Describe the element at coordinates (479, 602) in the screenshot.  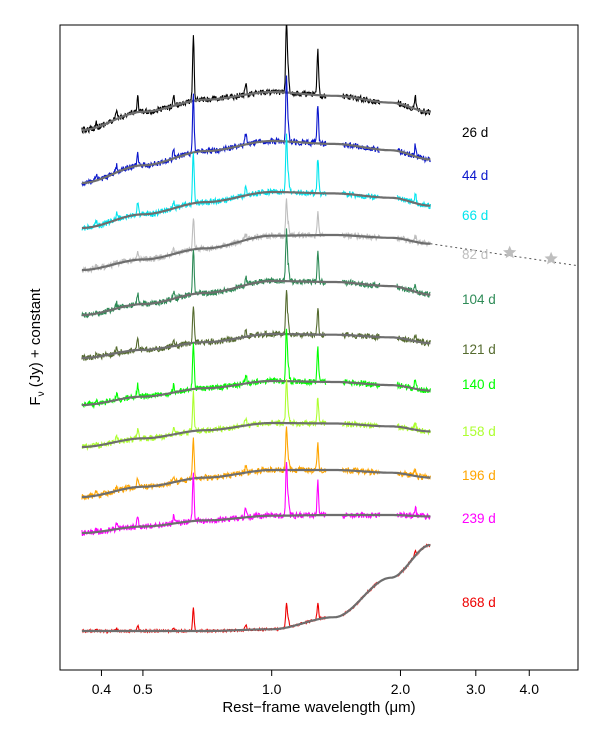
I see `epoch-label-868d: 868 d` at that location.